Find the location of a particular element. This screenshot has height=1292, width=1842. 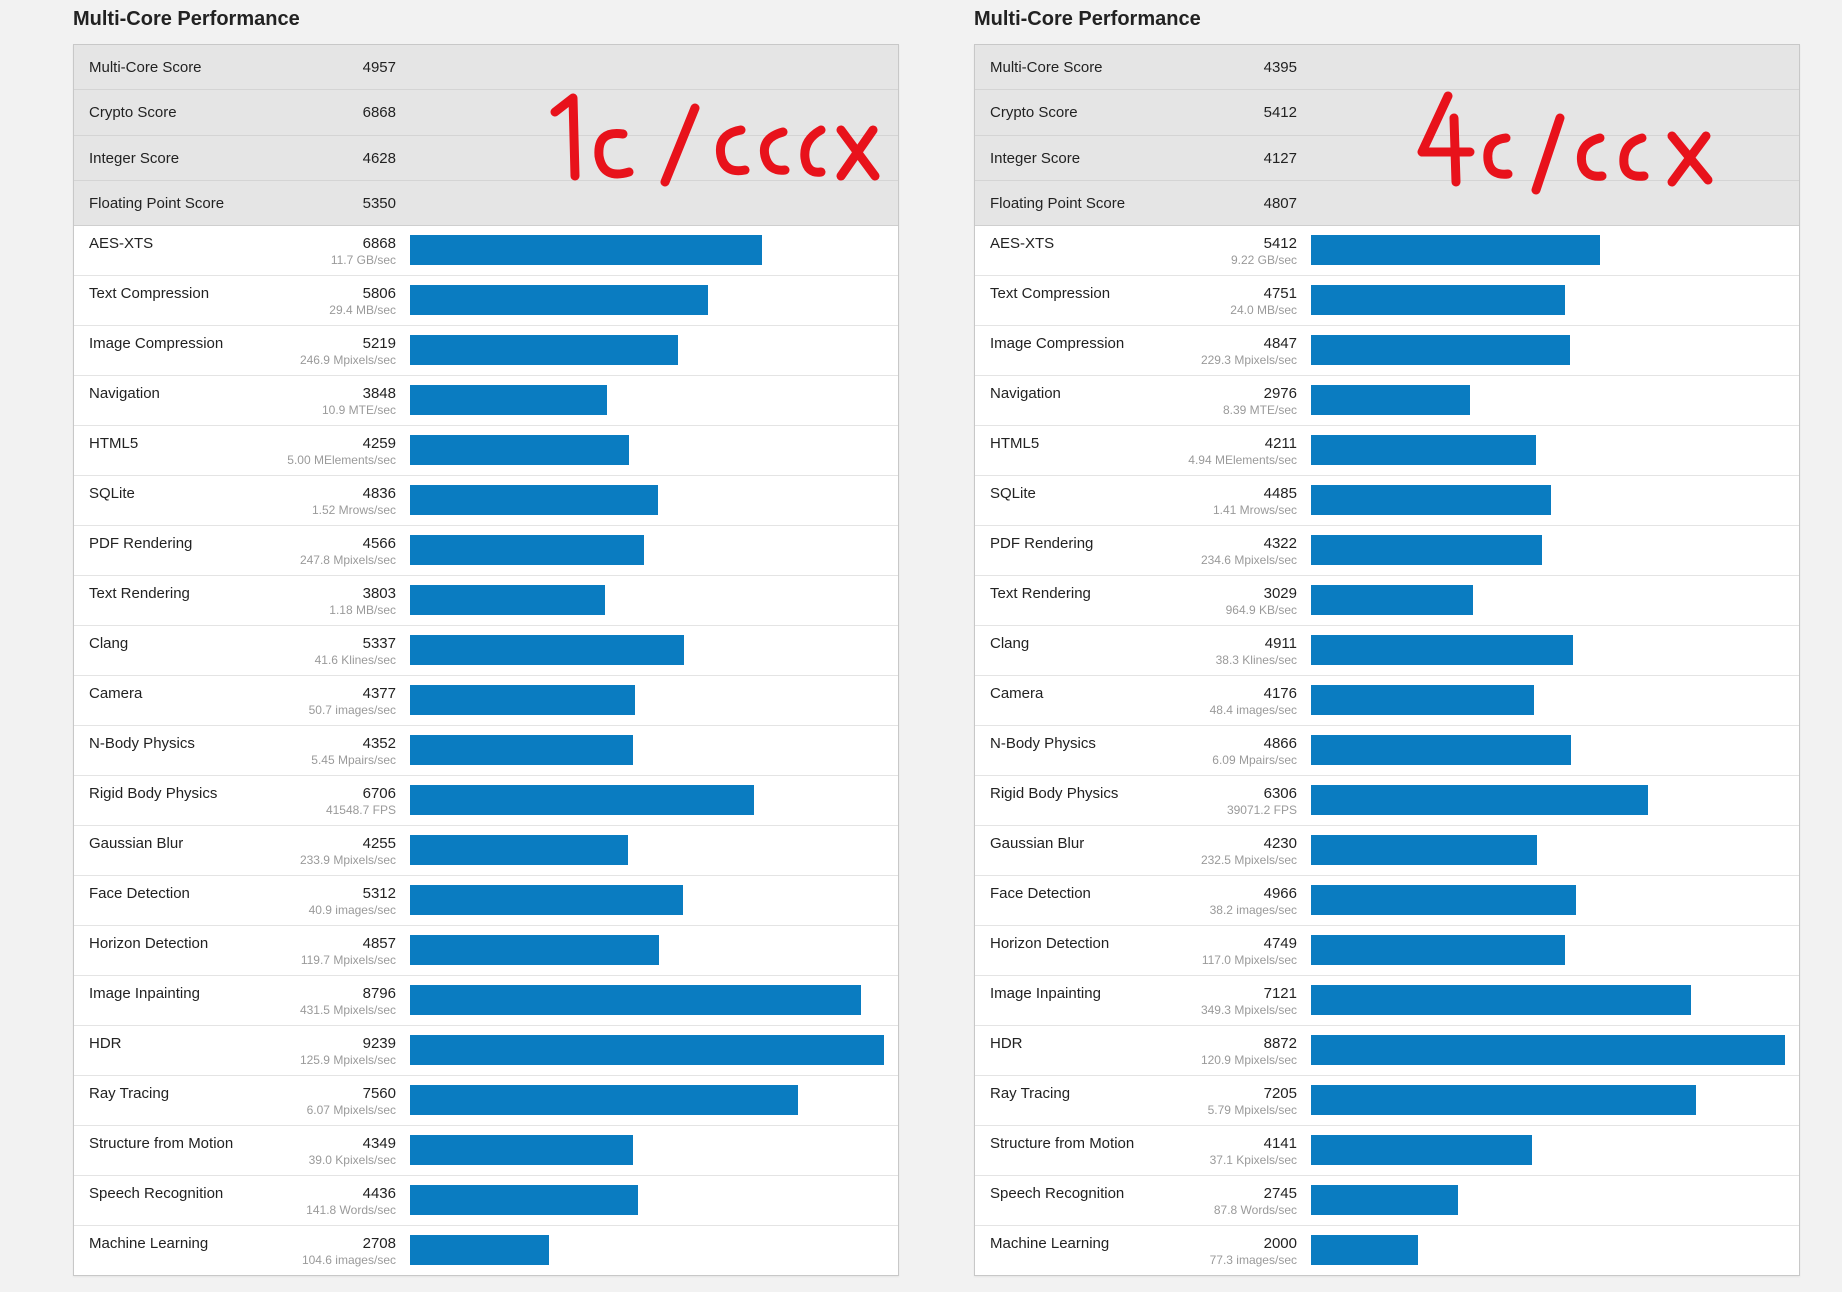

benchmark-score: 4255 is located at coordinates (379, 843).